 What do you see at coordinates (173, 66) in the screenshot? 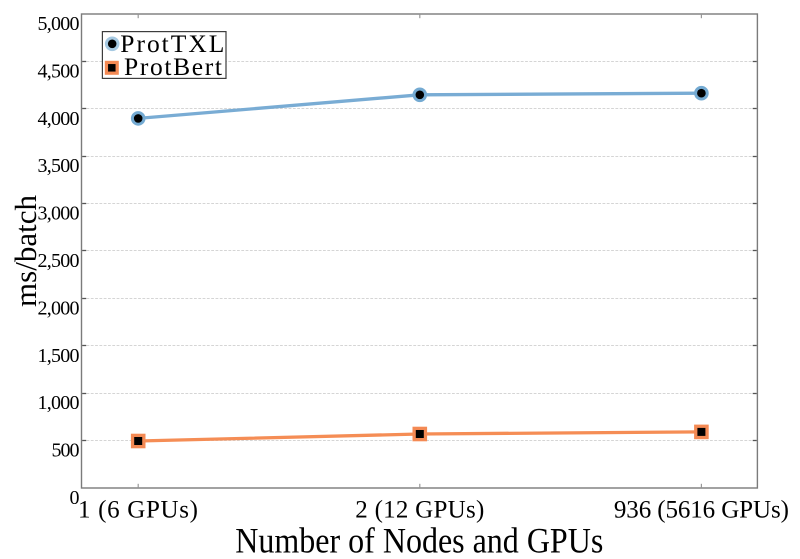
I see `svg-text: ProtBert` at bounding box center [173, 66].